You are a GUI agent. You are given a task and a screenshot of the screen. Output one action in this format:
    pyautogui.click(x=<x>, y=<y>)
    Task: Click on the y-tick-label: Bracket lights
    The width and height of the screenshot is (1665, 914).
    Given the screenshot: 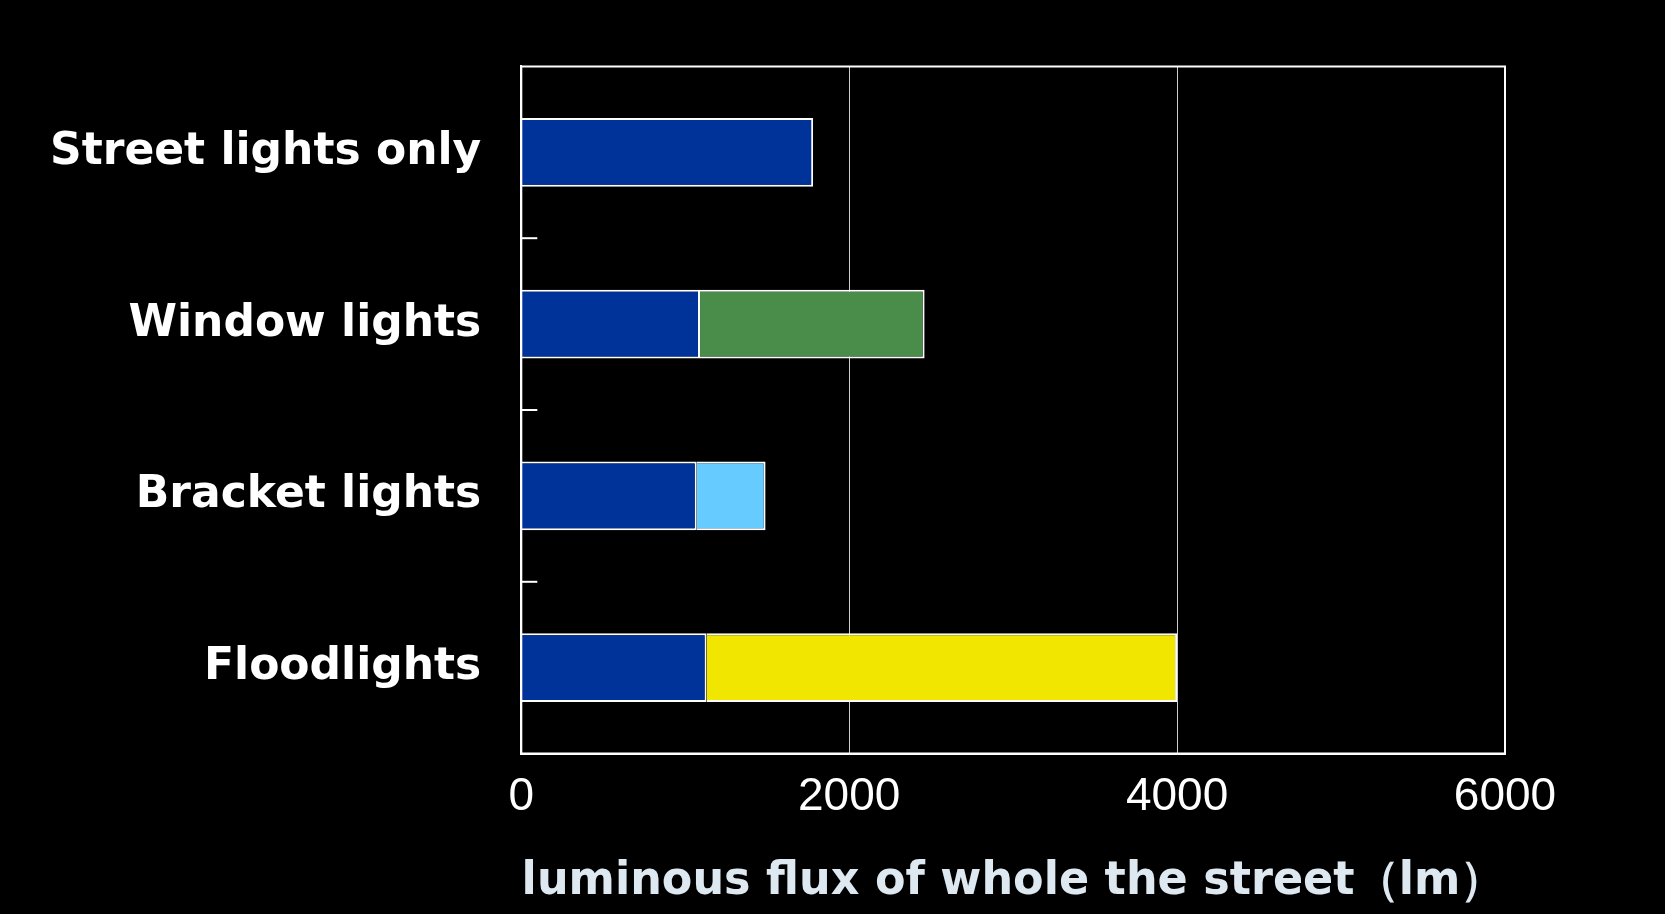 What is the action you would take?
    pyautogui.click(x=308, y=492)
    